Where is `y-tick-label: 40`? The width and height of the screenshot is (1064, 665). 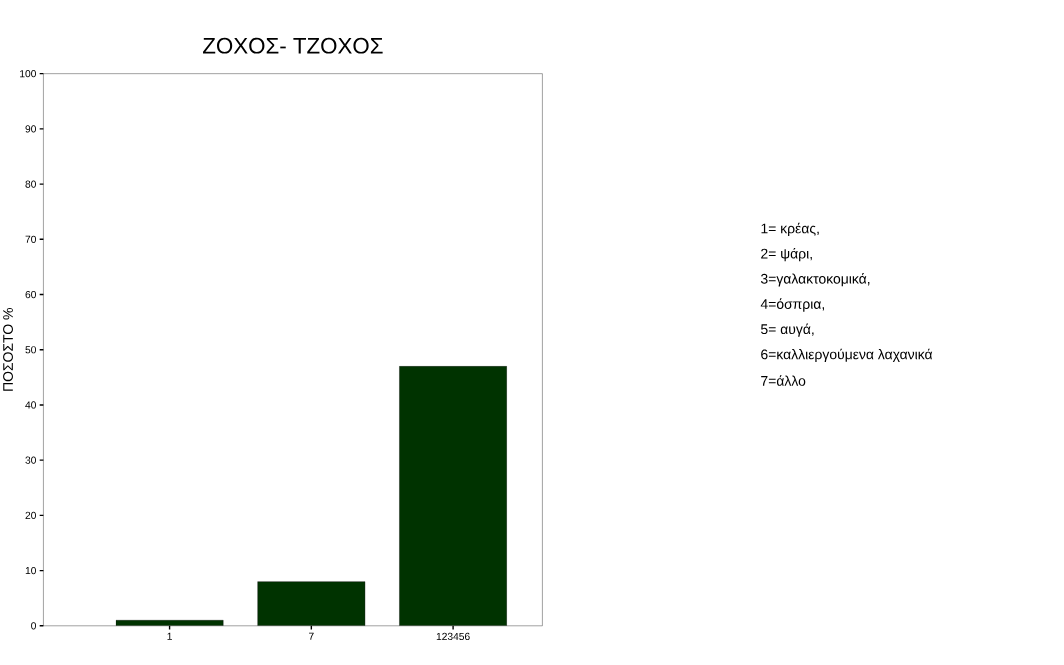 y-tick-label: 40 is located at coordinates (30, 405).